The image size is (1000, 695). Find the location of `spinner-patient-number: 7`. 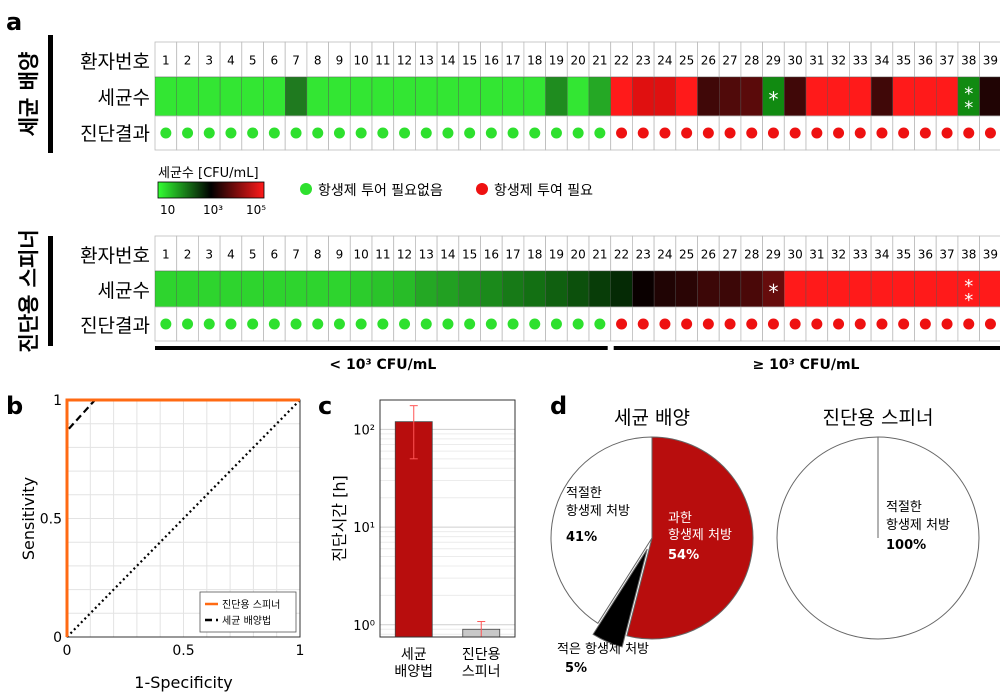

spinner-patient-number: 7 is located at coordinates (296, 255).